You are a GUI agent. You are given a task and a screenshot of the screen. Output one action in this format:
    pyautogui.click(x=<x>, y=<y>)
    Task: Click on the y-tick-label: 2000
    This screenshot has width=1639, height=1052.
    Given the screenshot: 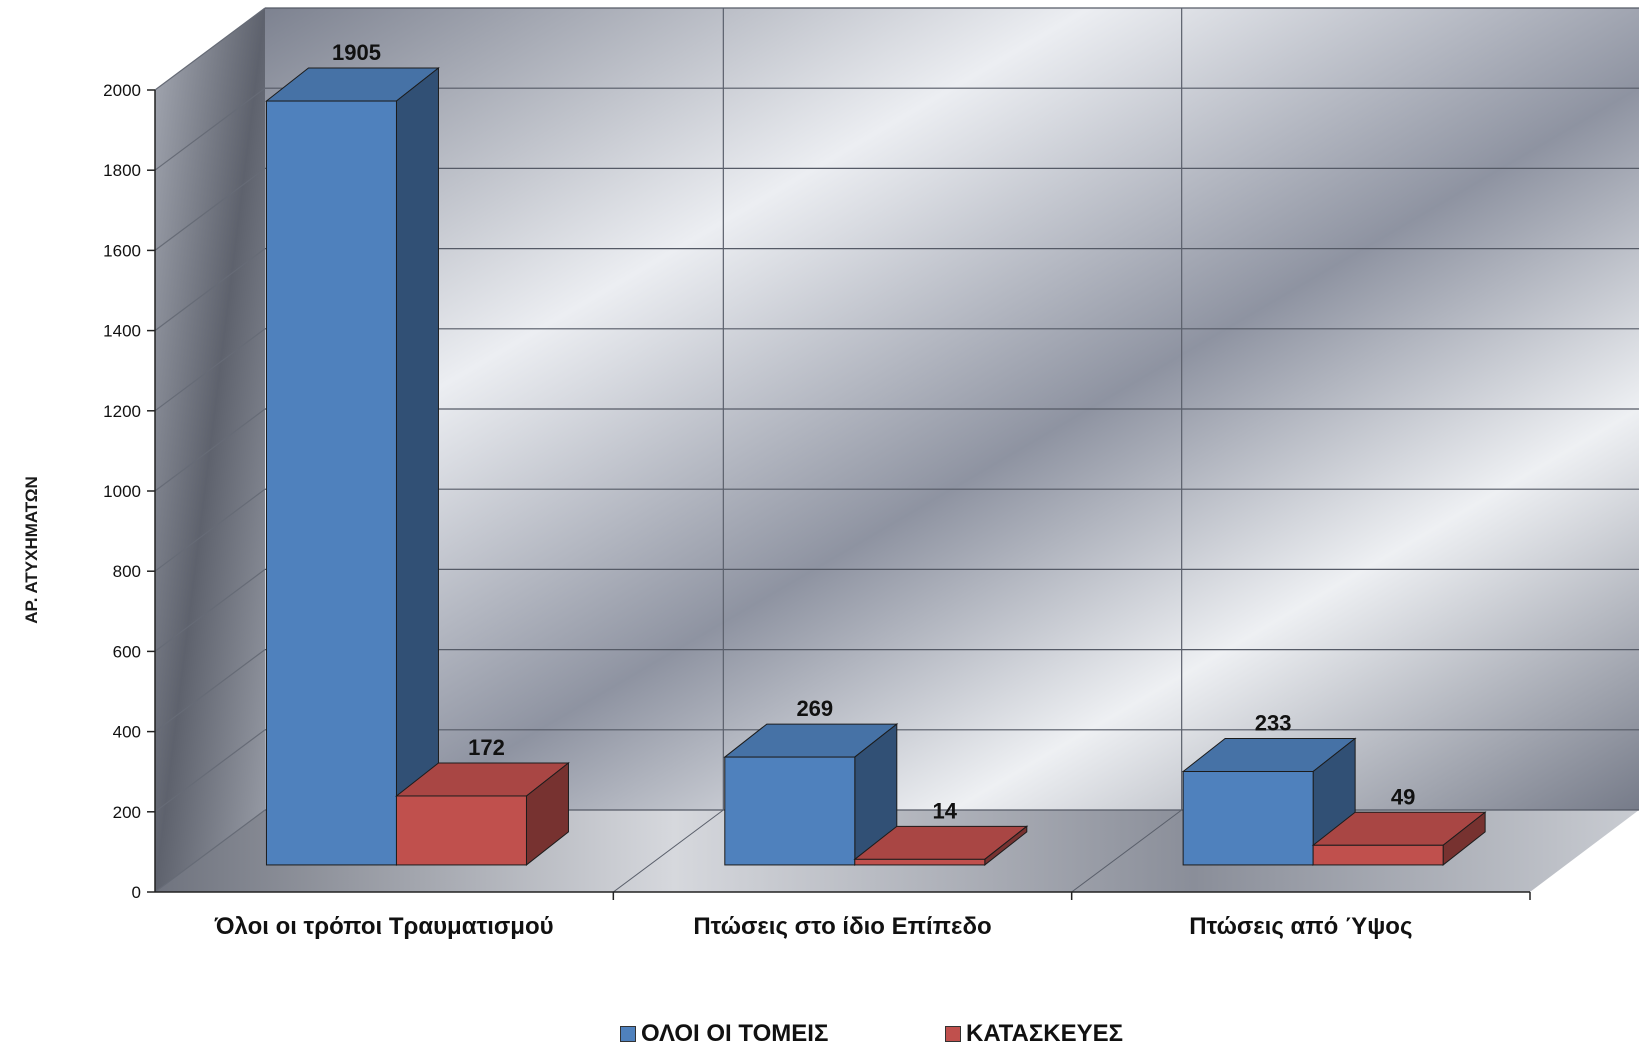 What is the action you would take?
    pyautogui.click(x=122, y=90)
    